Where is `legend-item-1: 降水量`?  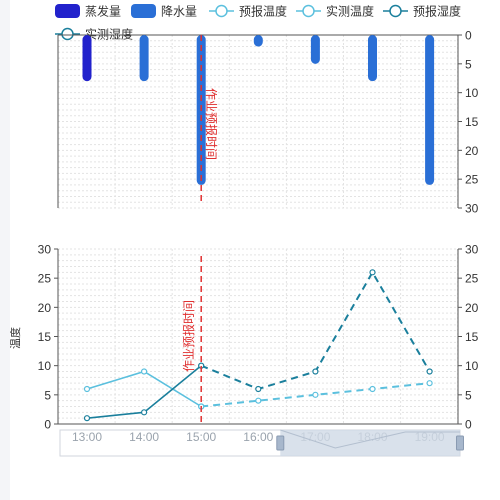 legend-item-1: 降水量 is located at coordinates (164, 11).